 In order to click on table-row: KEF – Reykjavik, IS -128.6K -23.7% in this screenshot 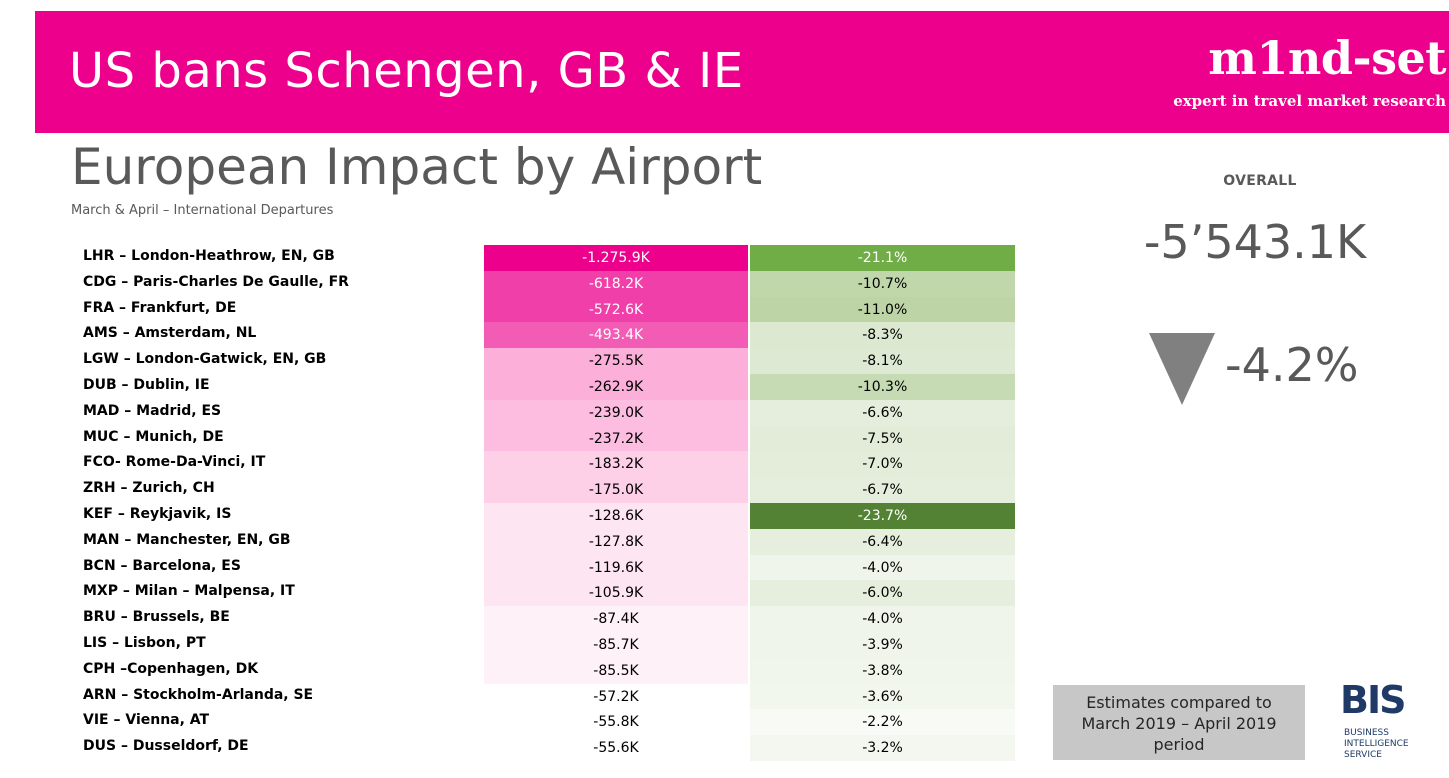, I will do `click(510, 516)`.